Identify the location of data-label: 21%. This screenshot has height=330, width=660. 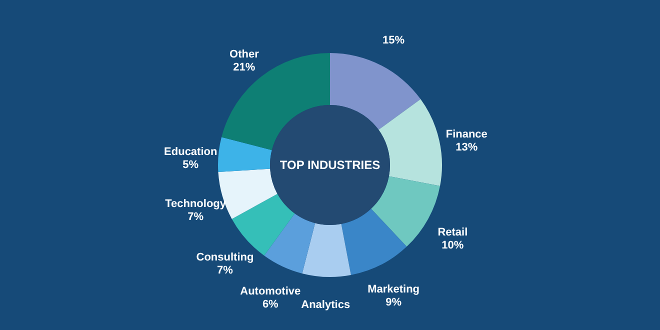
(244, 67).